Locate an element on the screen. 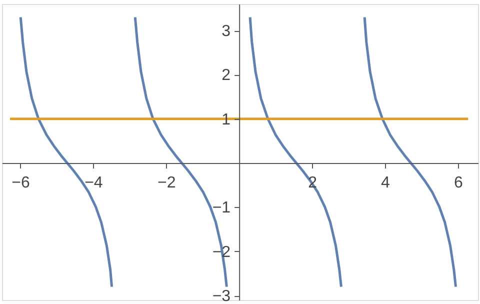 The image size is (480, 304). x-tick-label: −2 is located at coordinates (167, 183).